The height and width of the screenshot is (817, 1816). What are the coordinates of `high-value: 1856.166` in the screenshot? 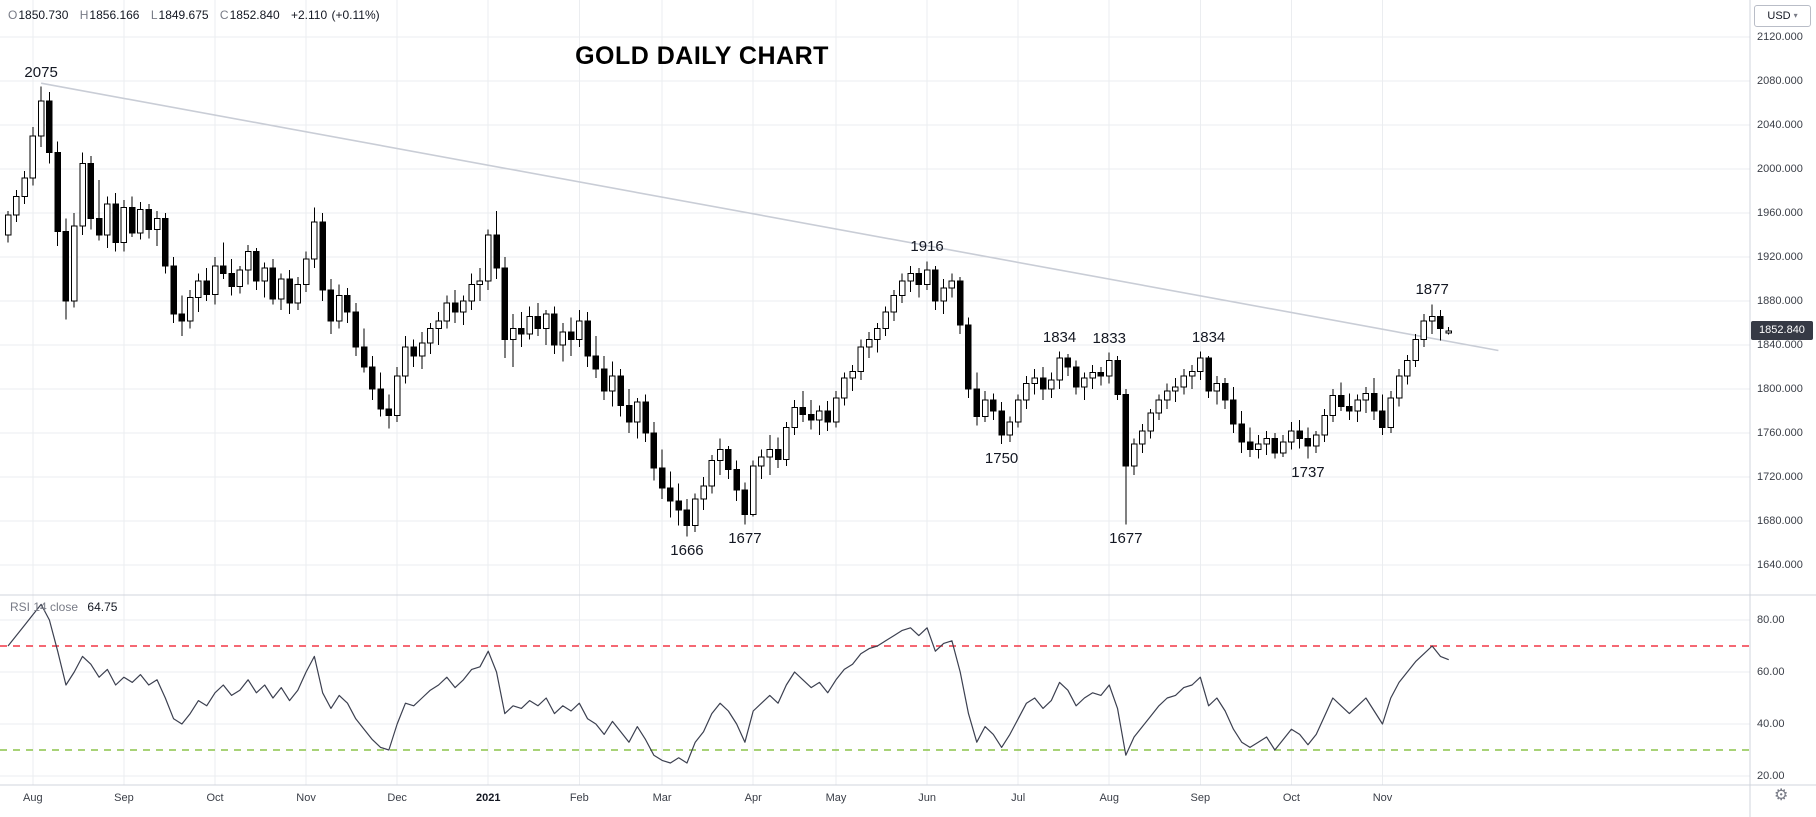 It's located at (114, 15).